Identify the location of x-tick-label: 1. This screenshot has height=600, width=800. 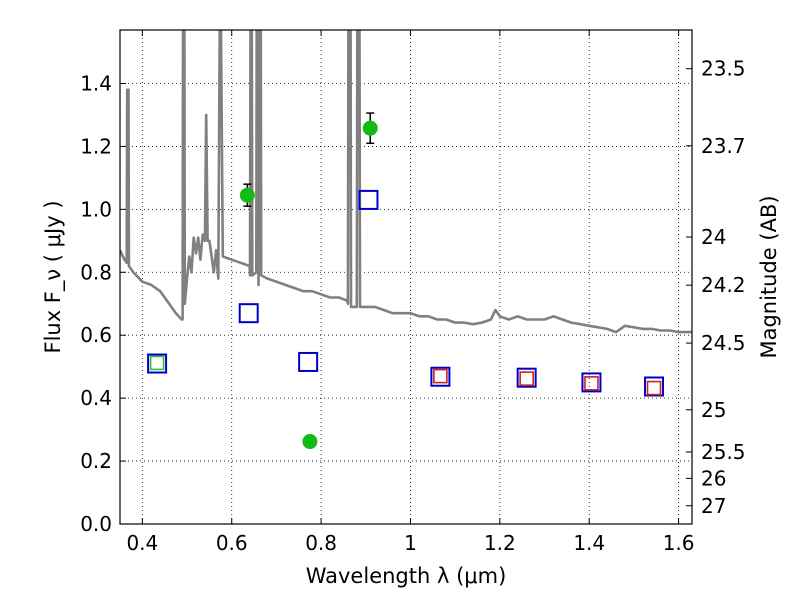
(410, 543).